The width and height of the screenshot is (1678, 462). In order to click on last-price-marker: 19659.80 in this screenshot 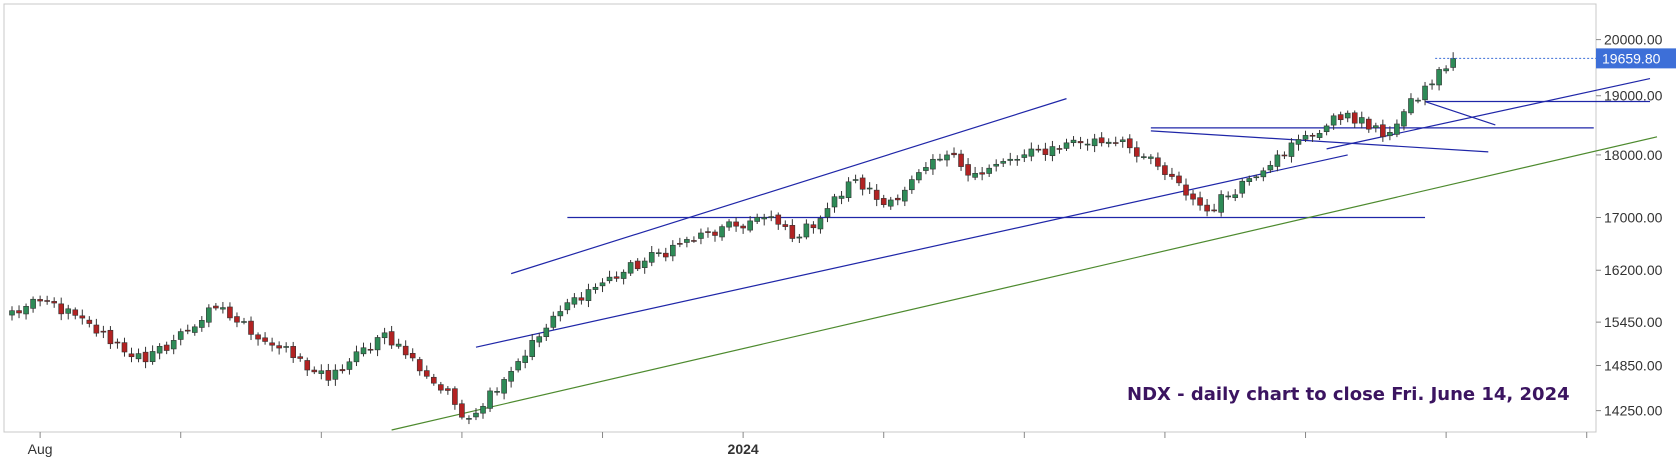, I will do `click(1555, 58)`.